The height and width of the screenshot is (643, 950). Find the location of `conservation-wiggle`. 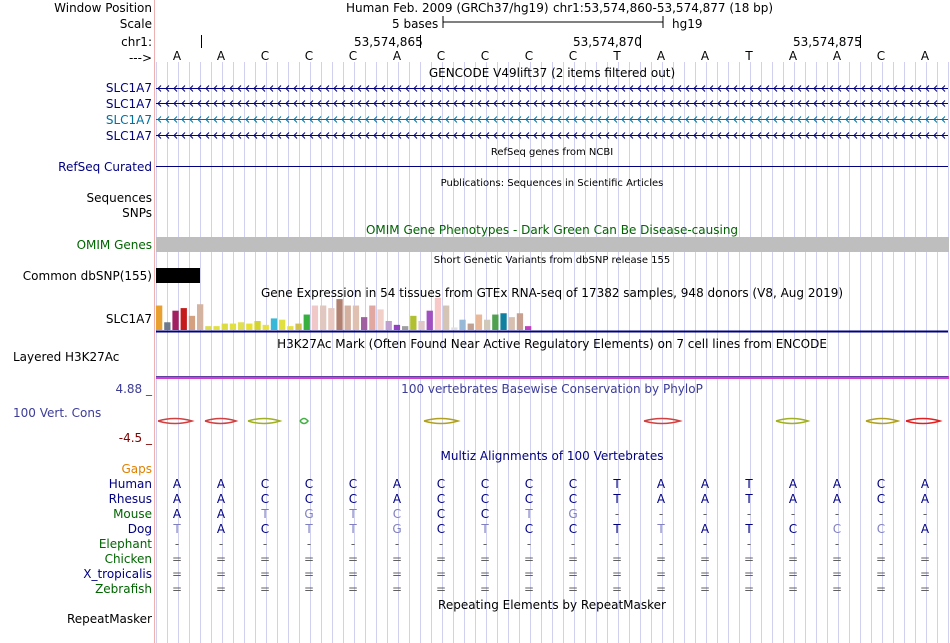

conservation-wiggle is located at coordinates (550, 421).